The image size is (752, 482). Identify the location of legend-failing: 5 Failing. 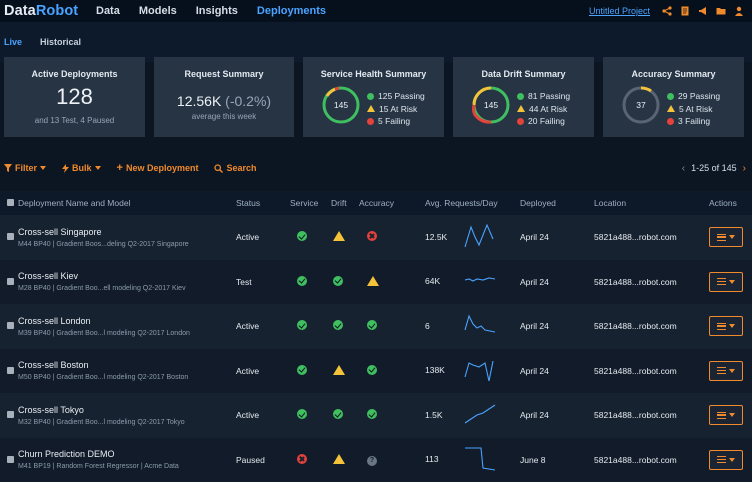
(394, 121).